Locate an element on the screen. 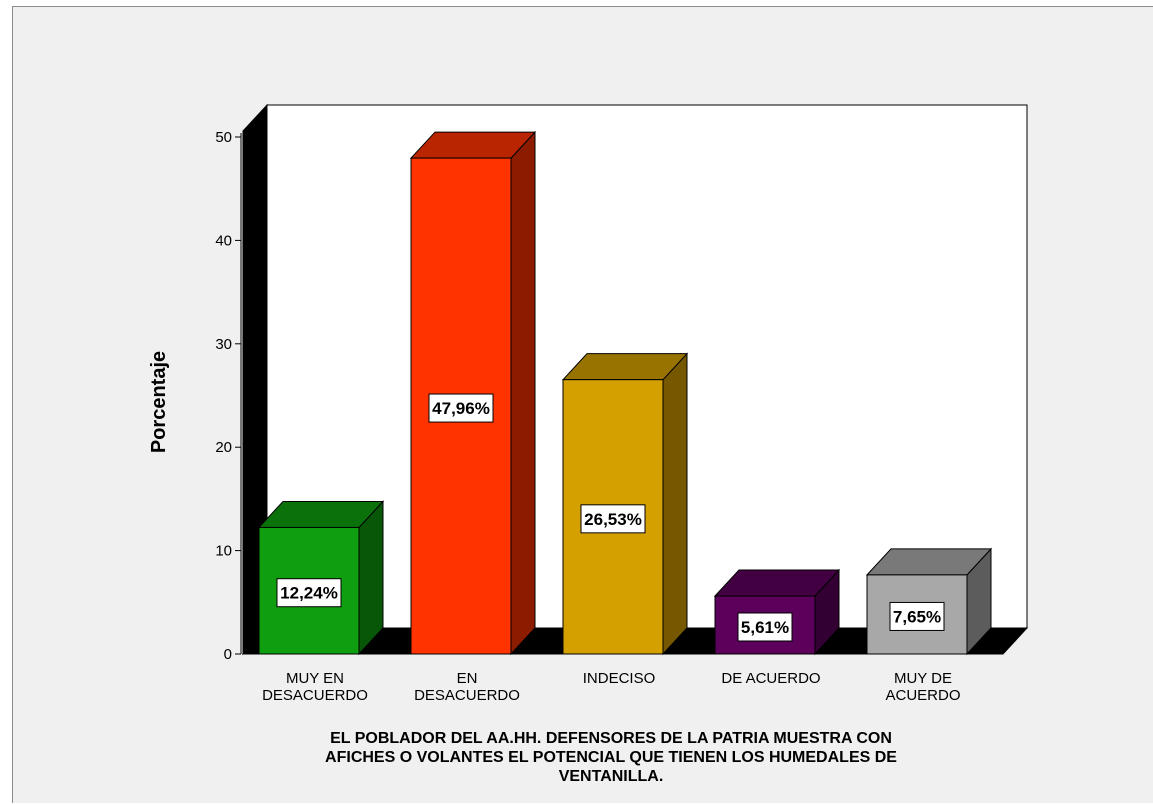  y-tick-label: 40 is located at coordinates (223, 240).